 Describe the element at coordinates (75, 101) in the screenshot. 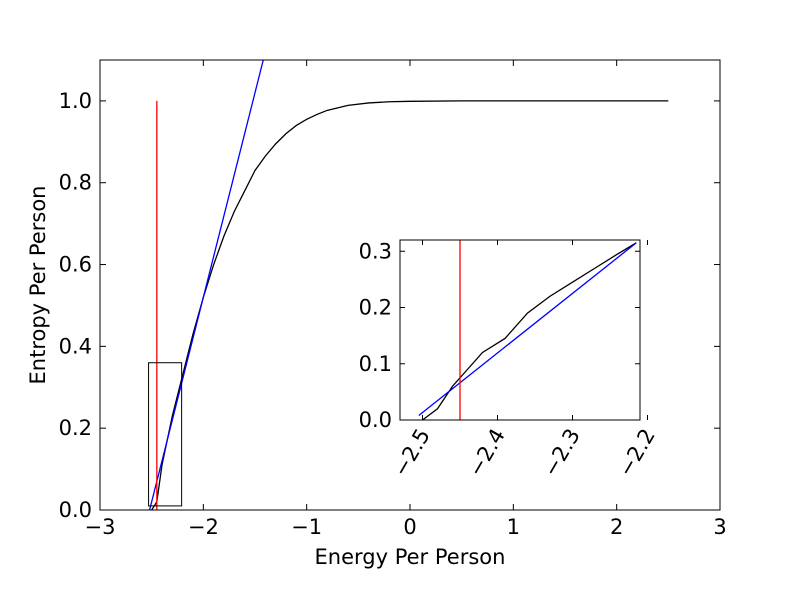

I see `main-y-tick-label: 1.0` at that location.